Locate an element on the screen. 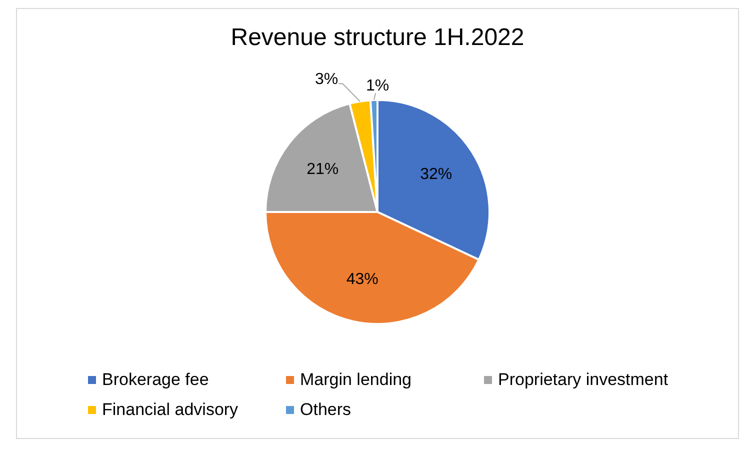 The width and height of the screenshot is (755, 451). chart-title: Revenue structure 1H.2022 is located at coordinates (378, 38).